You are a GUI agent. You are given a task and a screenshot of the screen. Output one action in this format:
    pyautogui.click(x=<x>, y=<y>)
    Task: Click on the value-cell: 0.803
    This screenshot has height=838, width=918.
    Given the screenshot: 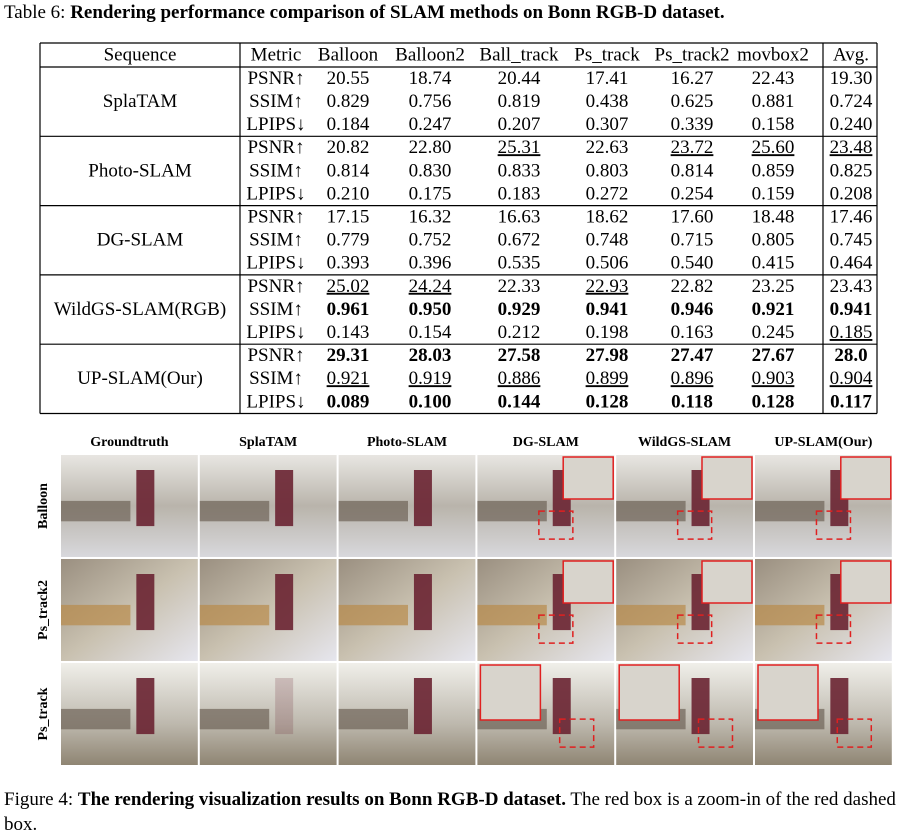 What is the action you would take?
    pyautogui.click(x=607, y=170)
    